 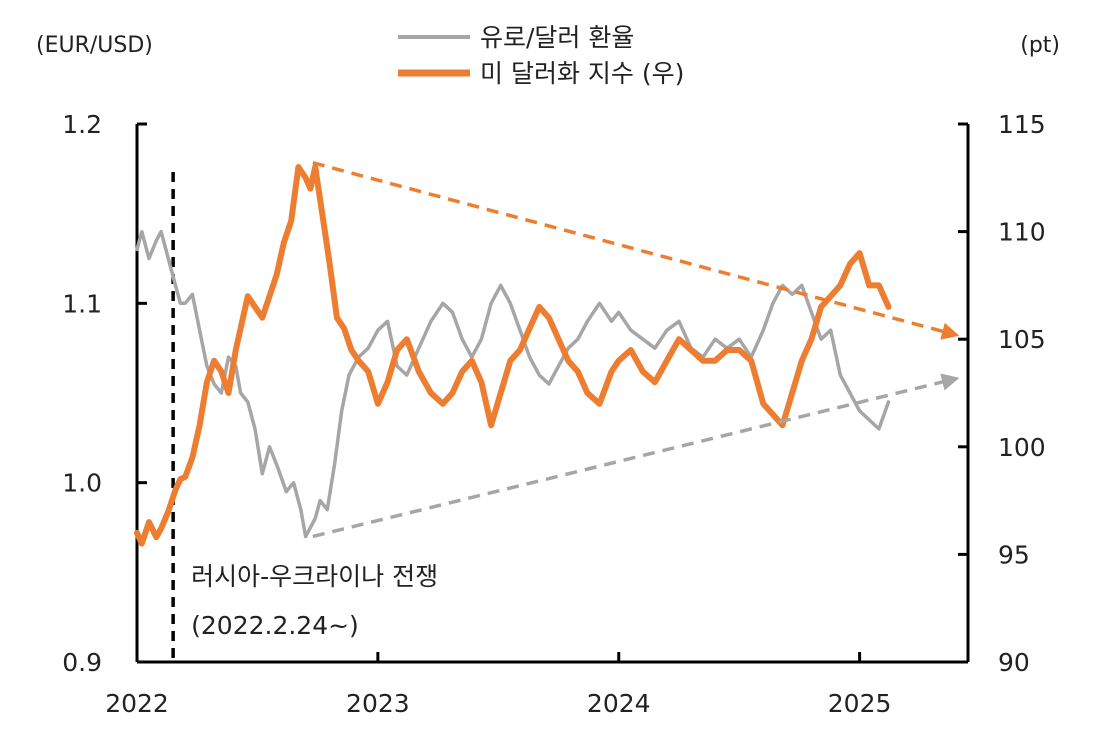 What do you see at coordinates (1022, 232) in the screenshot?
I see `right-tick-label: 110` at bounding box center [1022, 232].